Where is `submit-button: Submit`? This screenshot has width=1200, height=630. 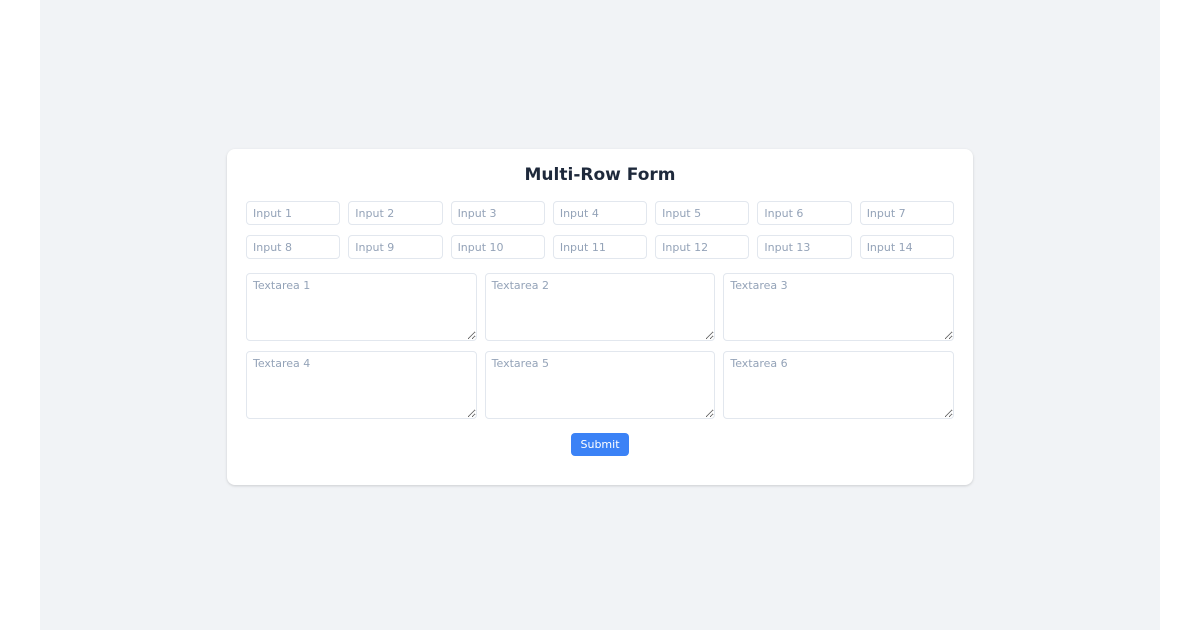 submit-button: Submit is located at coordinates (600, 444).